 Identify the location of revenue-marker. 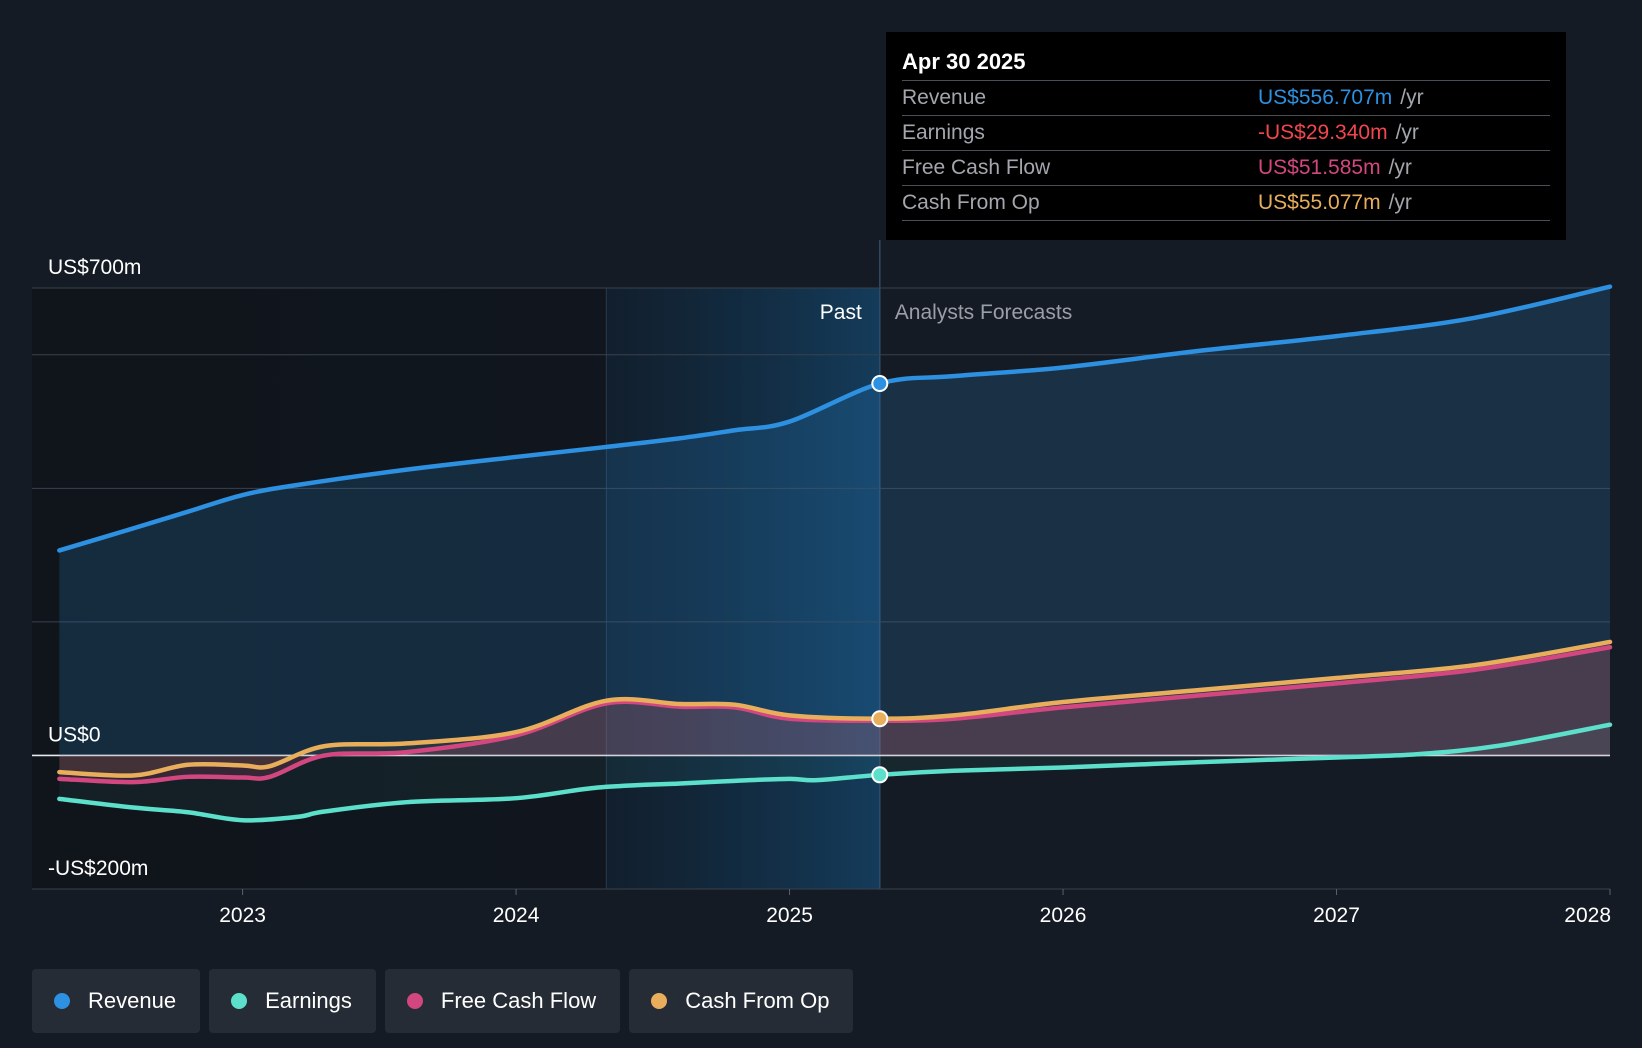
(880, 383).